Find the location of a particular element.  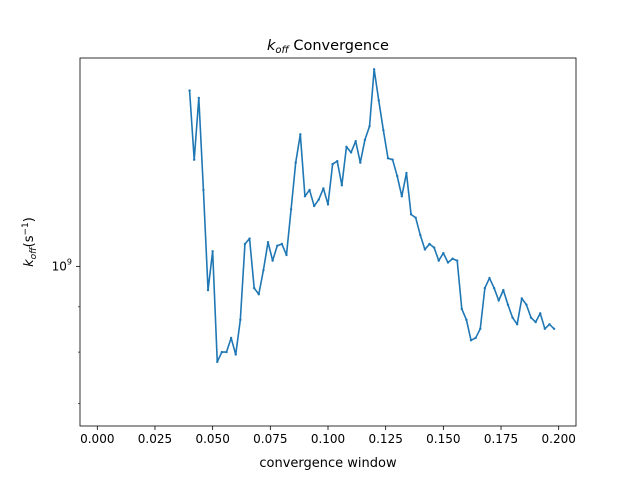

x-tick-label: 0.075 is located at coordinates (270, 439).